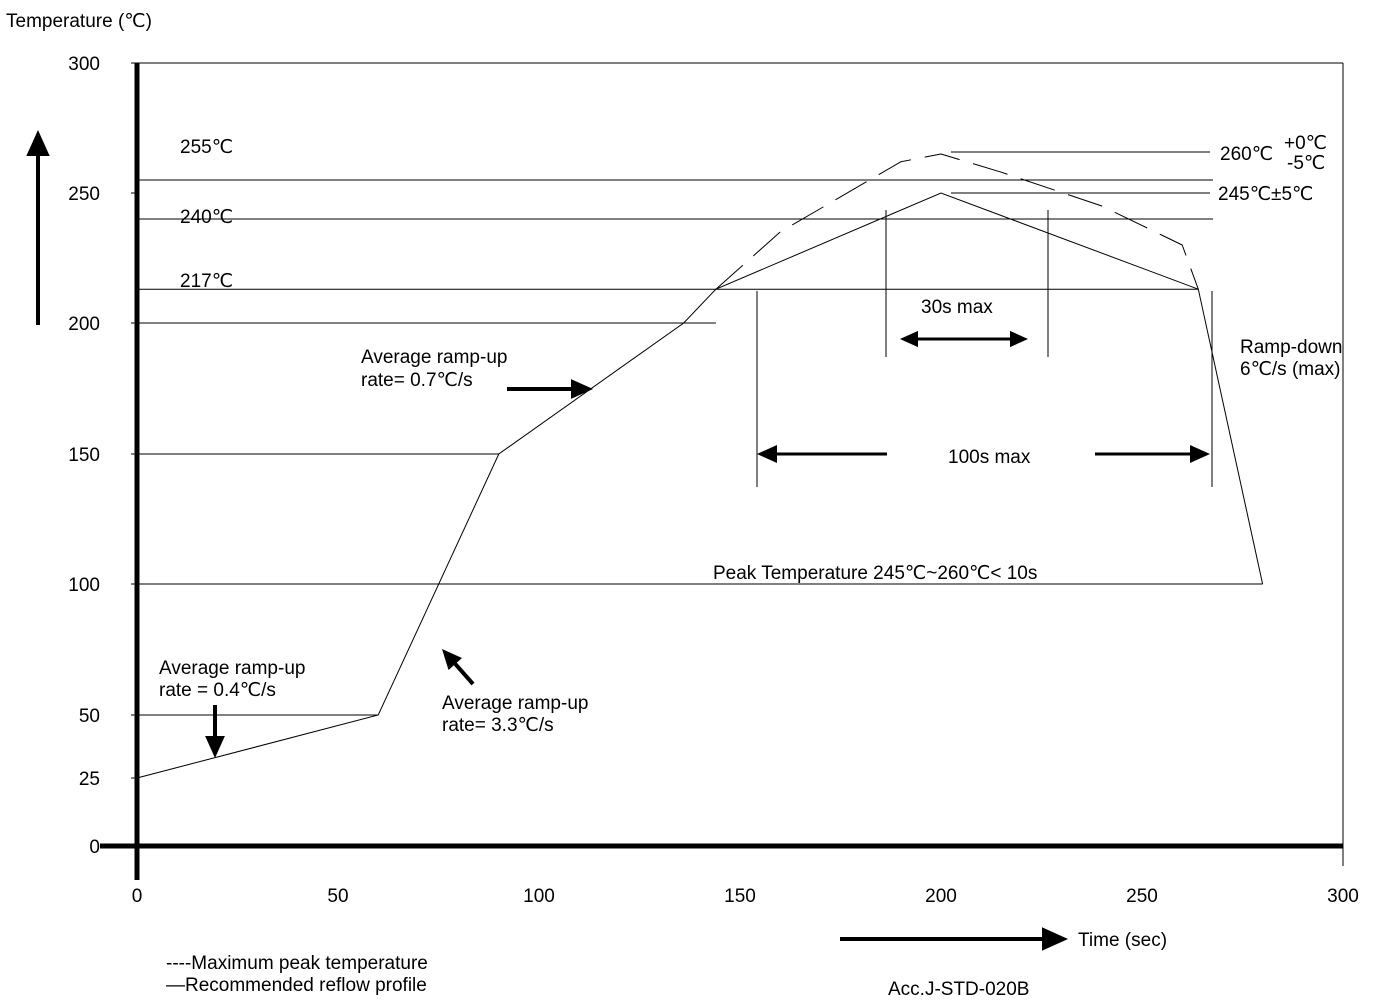 This screenshot has height=1001, width=1382. Describe the element at coordinates (954, 939) in the screenshot. I see `x-direction-arrow` at that location.